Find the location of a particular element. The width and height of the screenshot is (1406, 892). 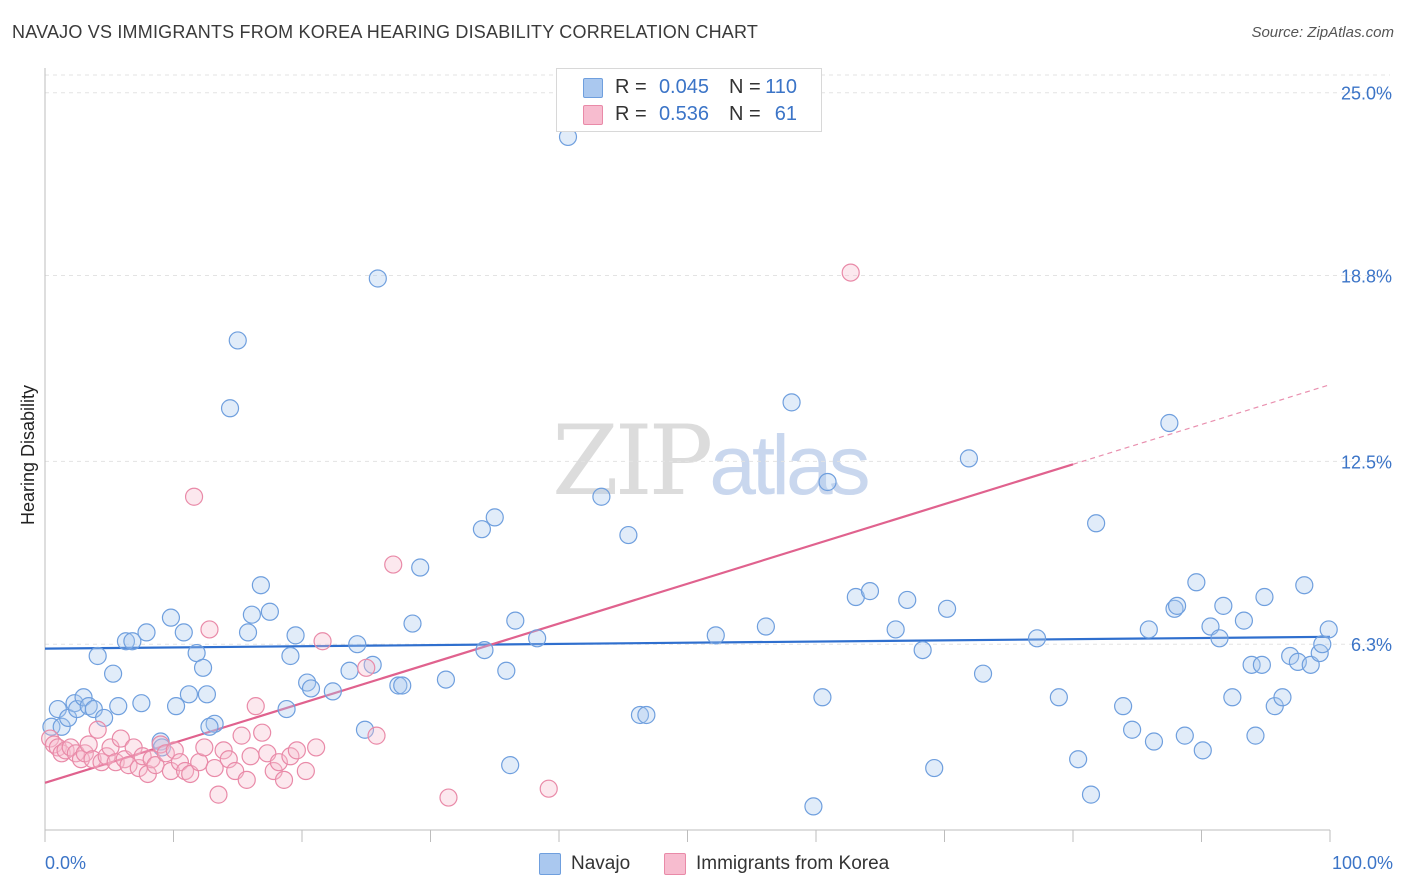

navajo-trend-line is located at coordinates (687, 642).